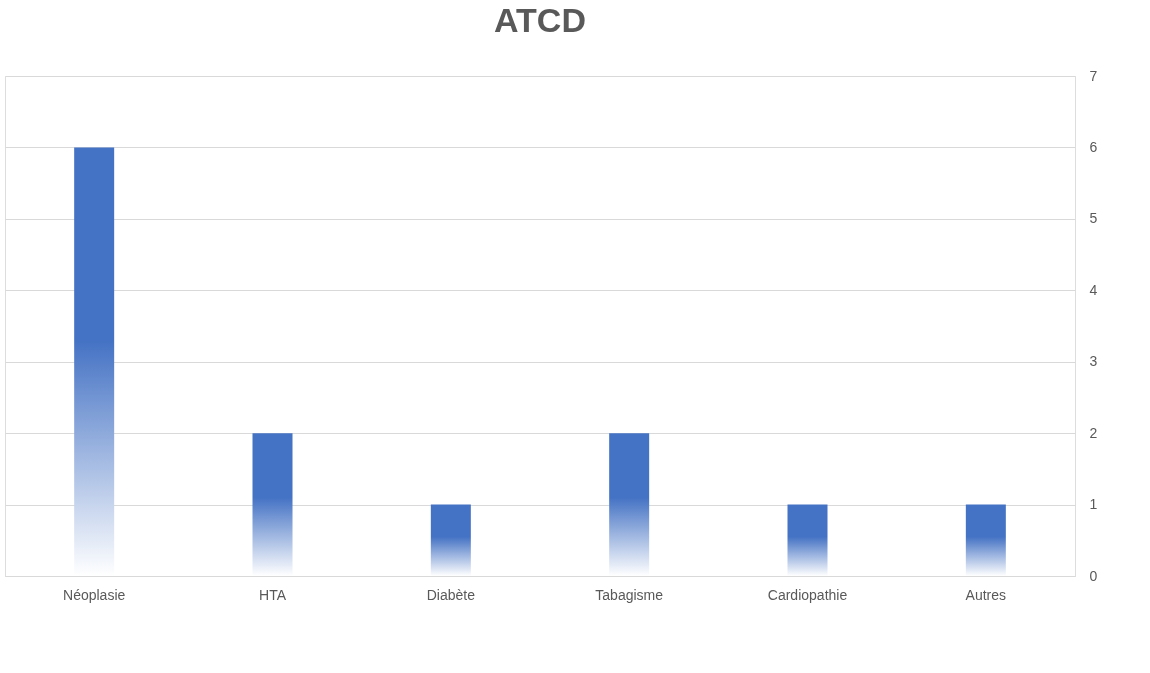 Image resolution: width=1150 pixels, height=673 pixels. Describe the element at coordinates (629, 594) in the screenshot. I see `x-tick-label: Tabagisme` at that location.